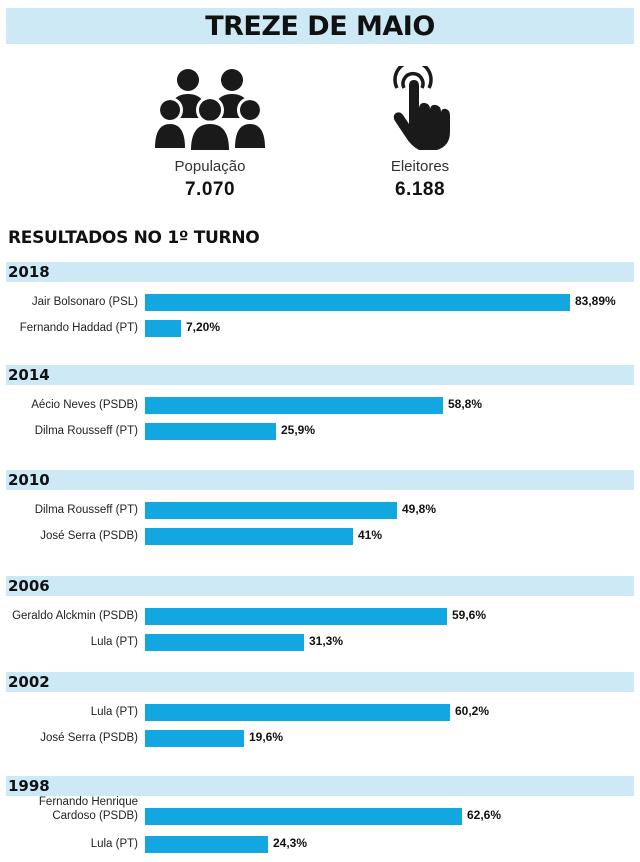  I want to click on year-label: 2010, so click(29, 480).